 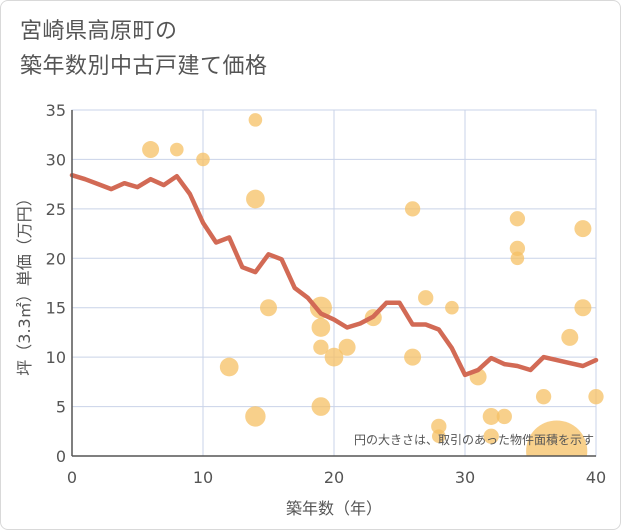 I want to click on y-tick-label: 35, so click(x=56, y=110).